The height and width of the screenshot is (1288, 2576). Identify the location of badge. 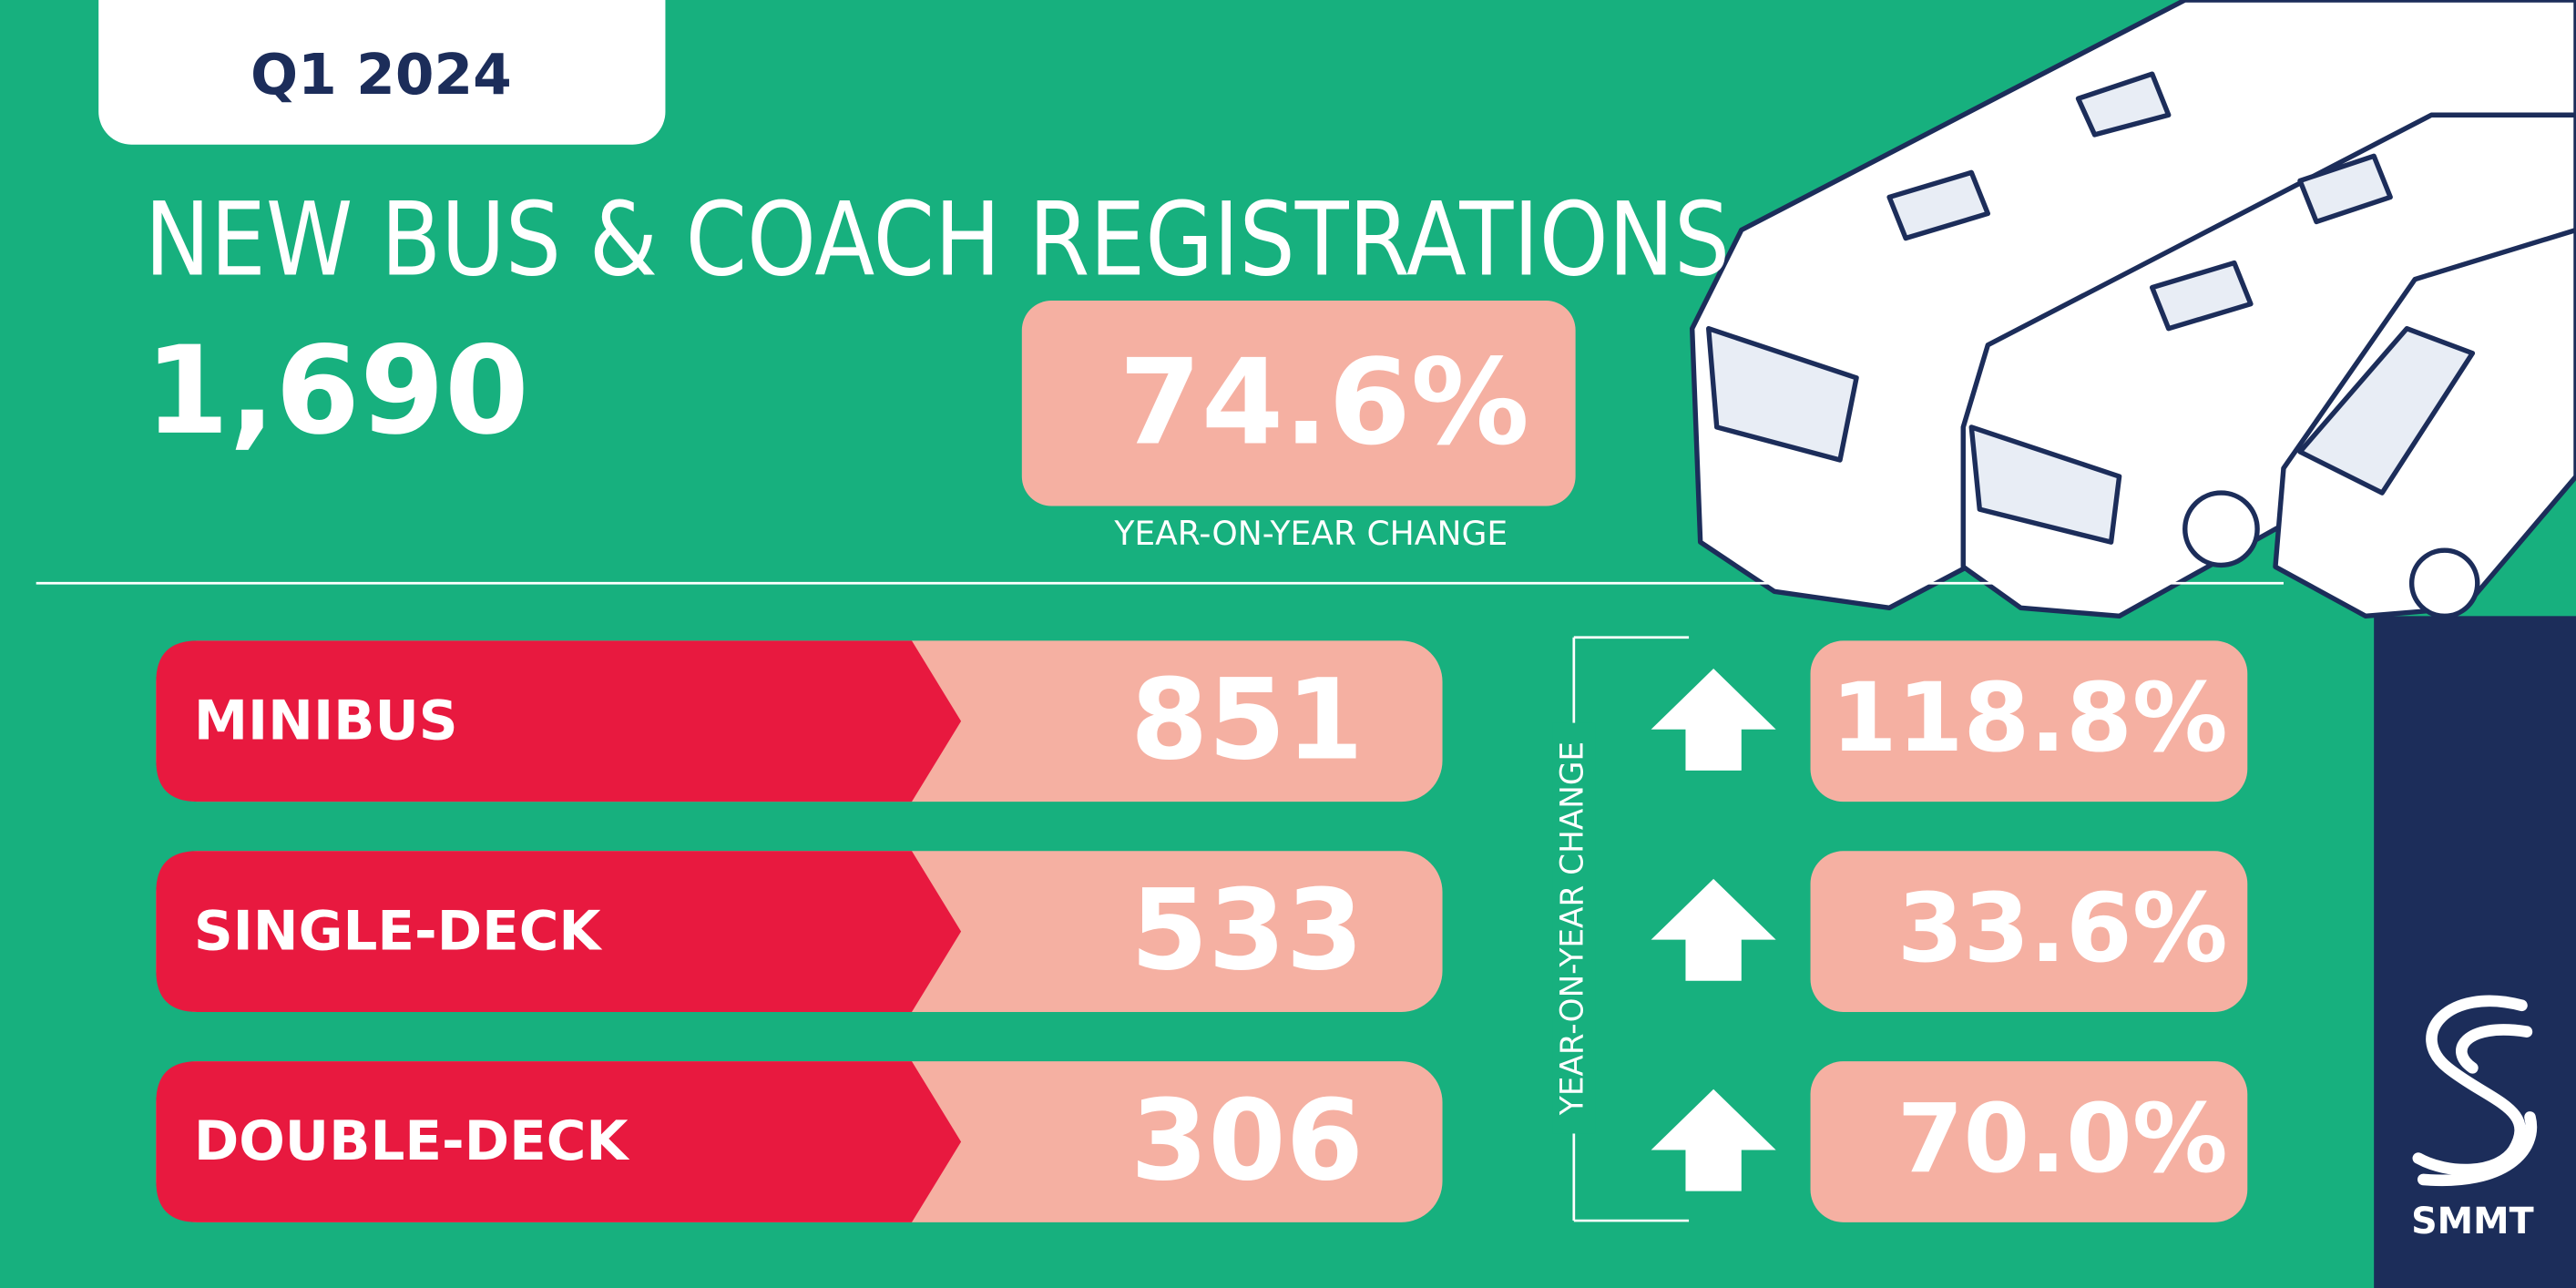
(382, 72).